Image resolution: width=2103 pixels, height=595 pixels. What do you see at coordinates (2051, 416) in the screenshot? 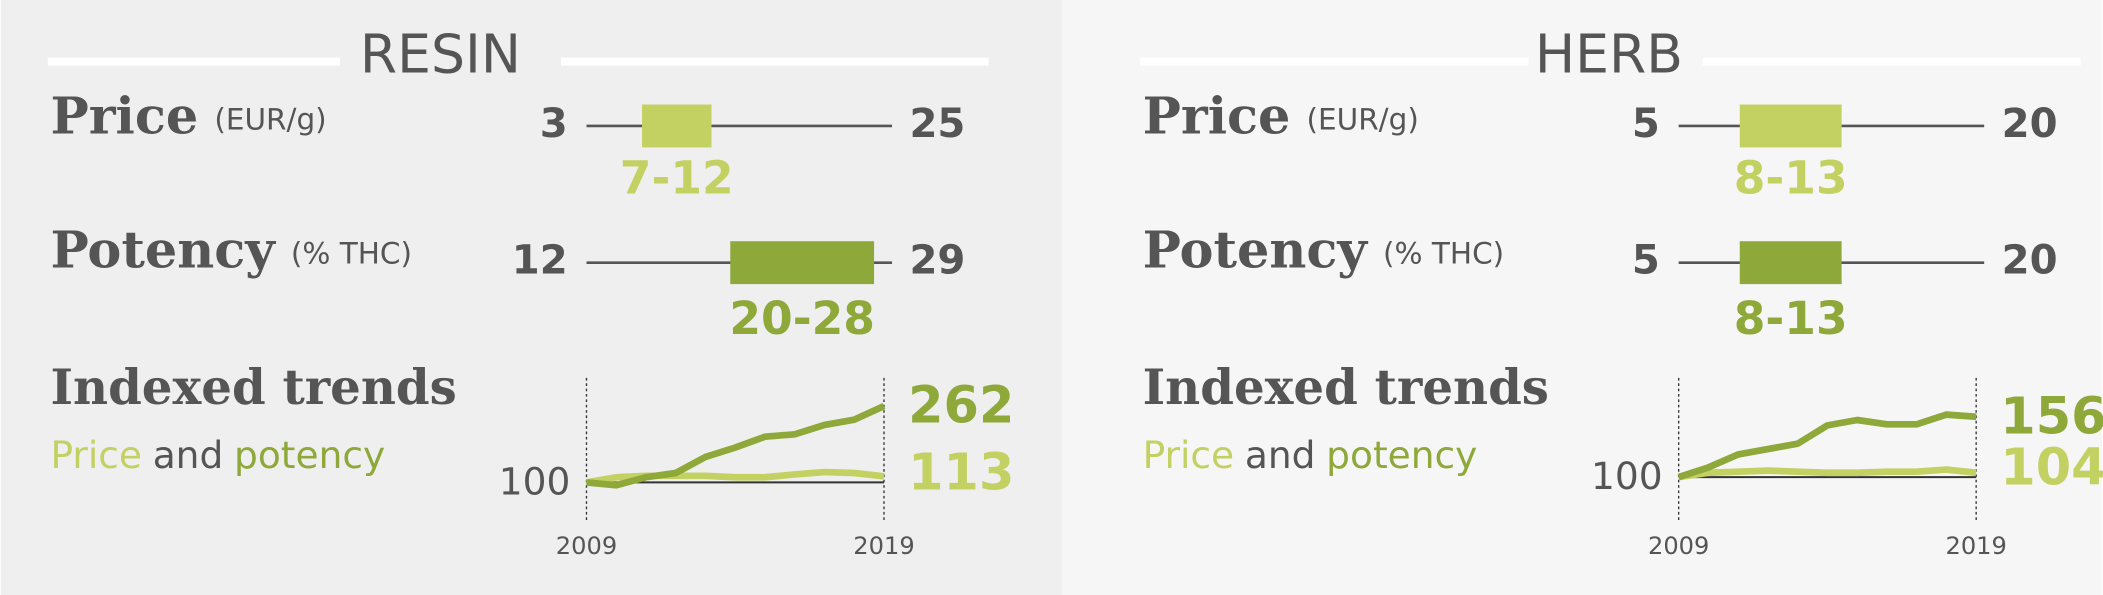
I see `end-label: 156` at bounding box center [2051, 416].